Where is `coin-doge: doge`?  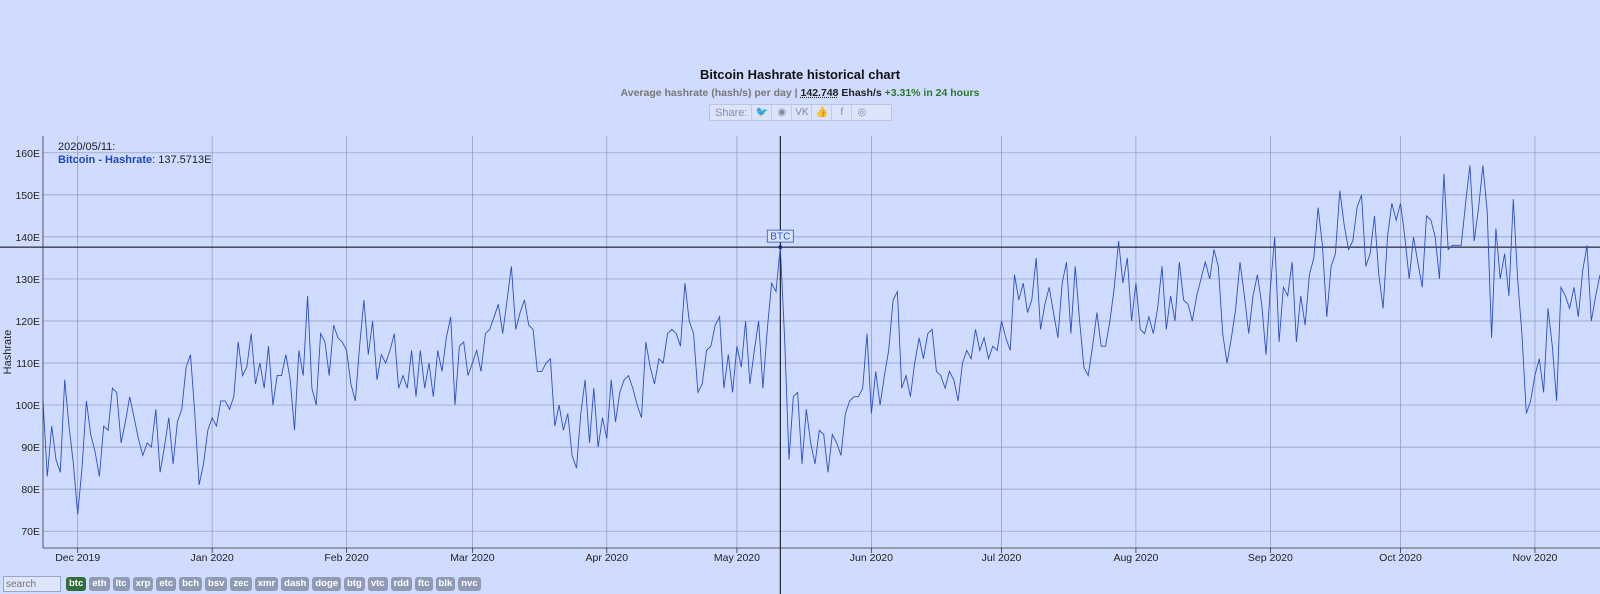
coin-doge: doge is located at coordinates (327, 584).